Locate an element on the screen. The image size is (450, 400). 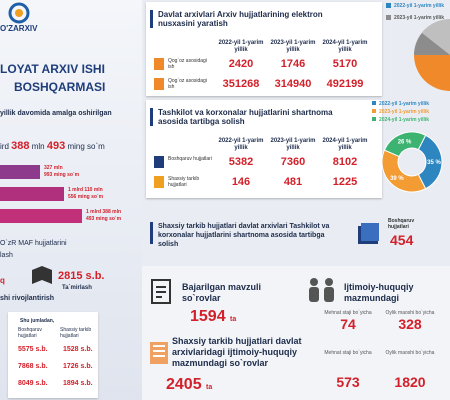
total-value: 388 is located at coordinates (20, 146).